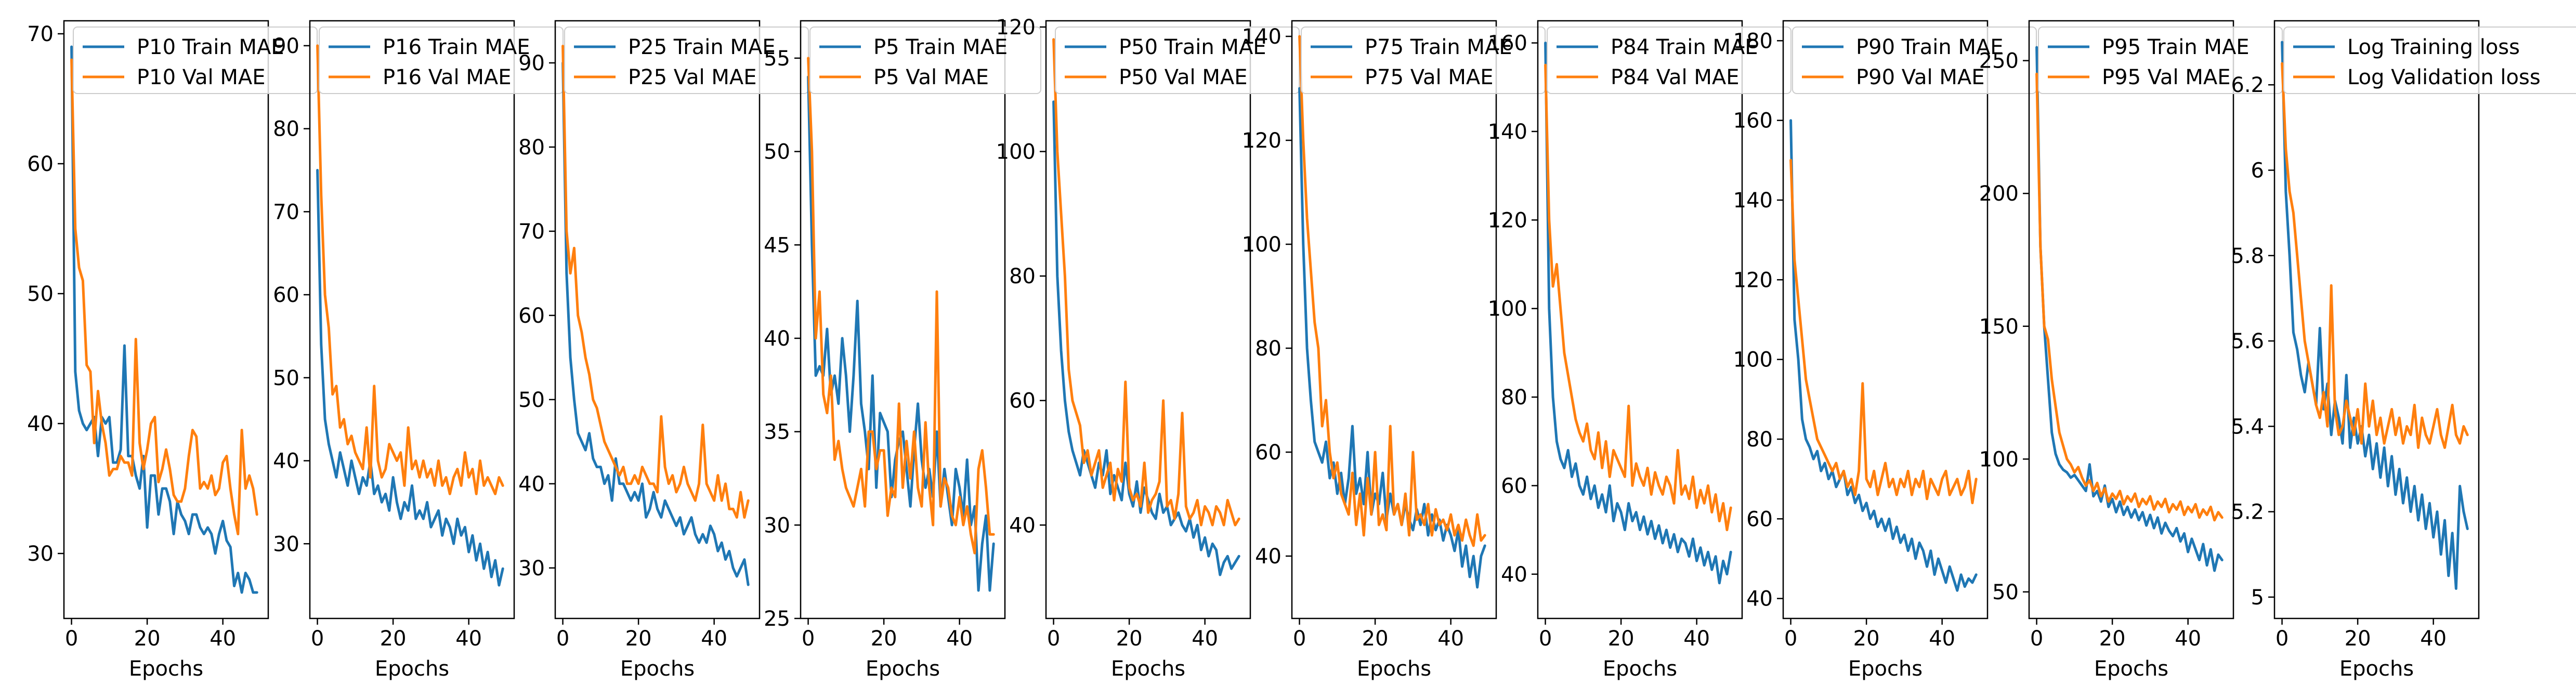  Describe the element at coordinates (2176, 47) in the screenshot. I see `legend-label: P95 Train MAE` at that location.